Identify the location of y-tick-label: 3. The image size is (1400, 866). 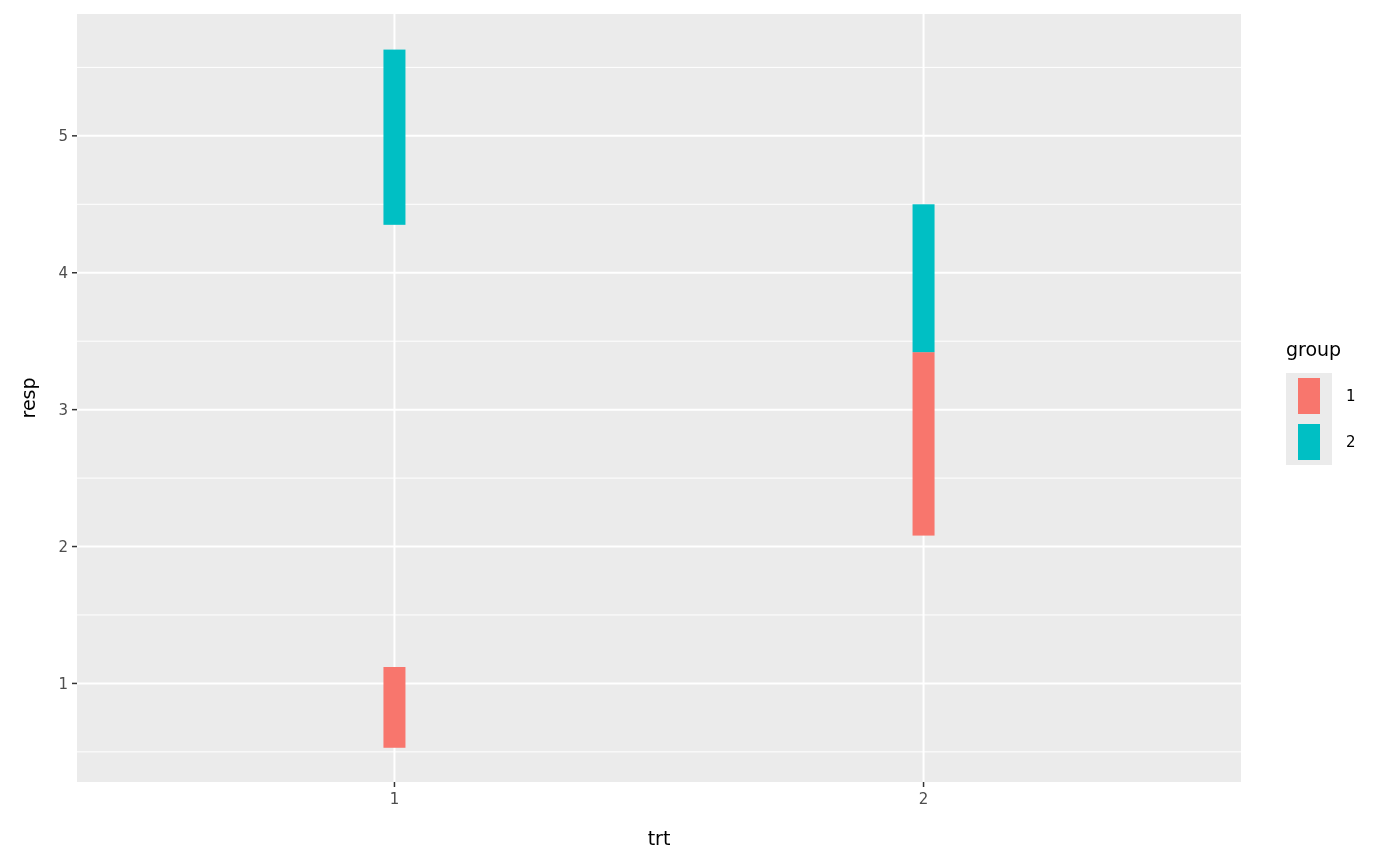
(63, 409).